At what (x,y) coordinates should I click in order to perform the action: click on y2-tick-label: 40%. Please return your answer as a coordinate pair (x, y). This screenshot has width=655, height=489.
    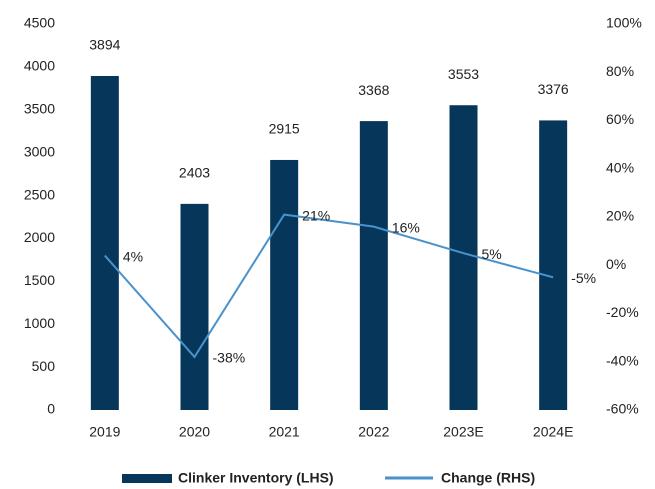
    Looking at the image, I should click on (620, 167).